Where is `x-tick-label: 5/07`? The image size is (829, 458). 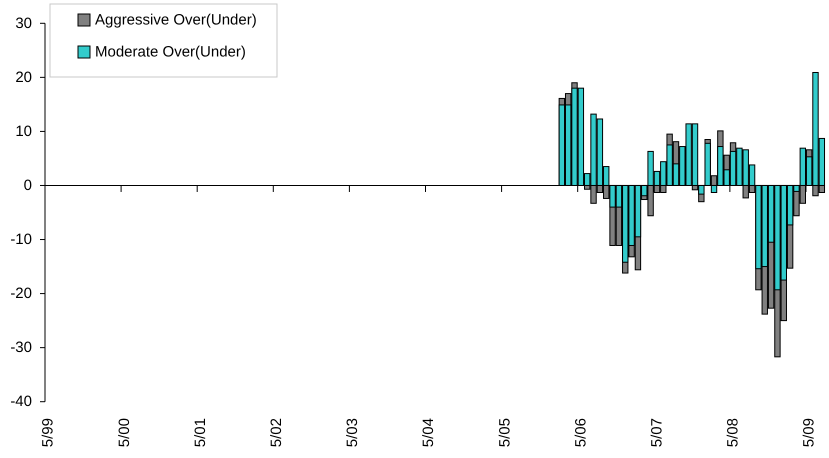 x-tick-label: 5/07 is located at coordinates (657, 433).